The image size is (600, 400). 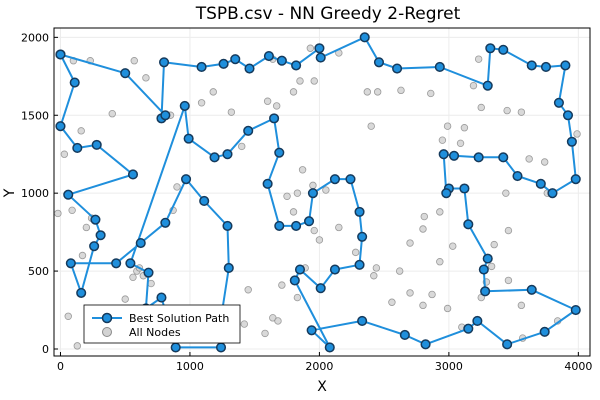 What do you see at coordinates (10, 193) in the screenshot?
I see `y-axis-label: Y` at bounding box center [10, 193].